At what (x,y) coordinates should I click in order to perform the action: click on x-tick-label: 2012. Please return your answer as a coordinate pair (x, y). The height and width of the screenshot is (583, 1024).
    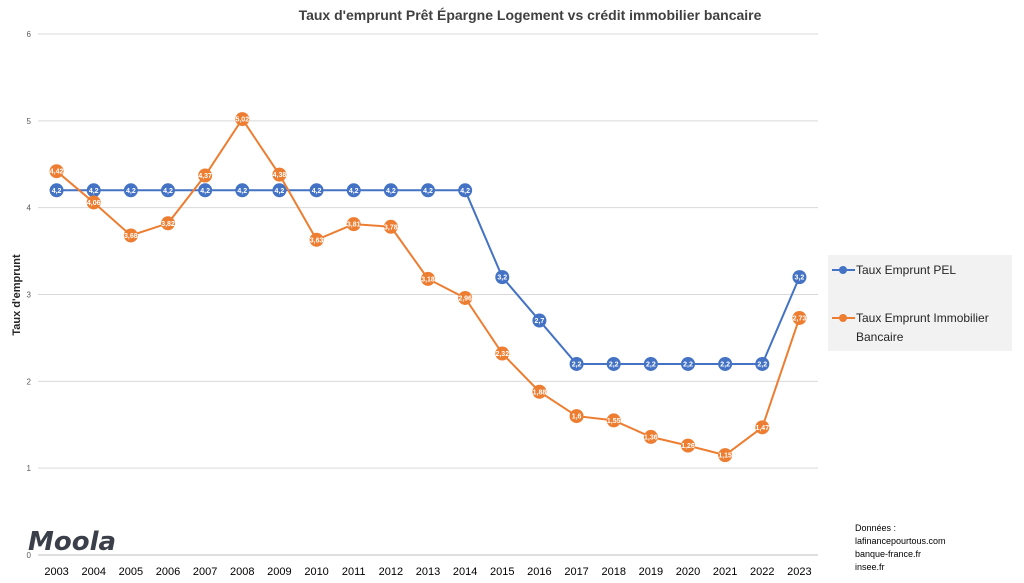
    Looking at the image, I should click on (391, 572).